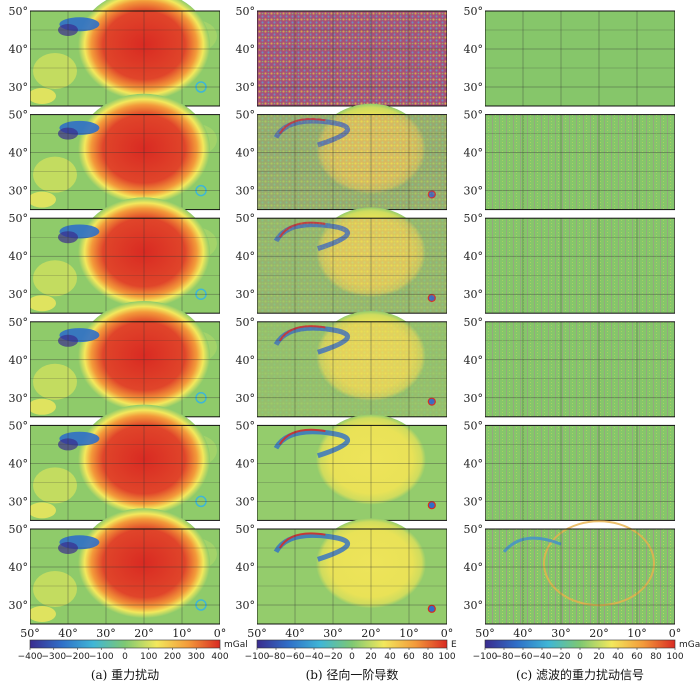 The height and width of the screenshot is (685, 700). Describe the element at coordinates (599, 657) in the screenshot. I see `colorbar-tick-label: 20` at that location.